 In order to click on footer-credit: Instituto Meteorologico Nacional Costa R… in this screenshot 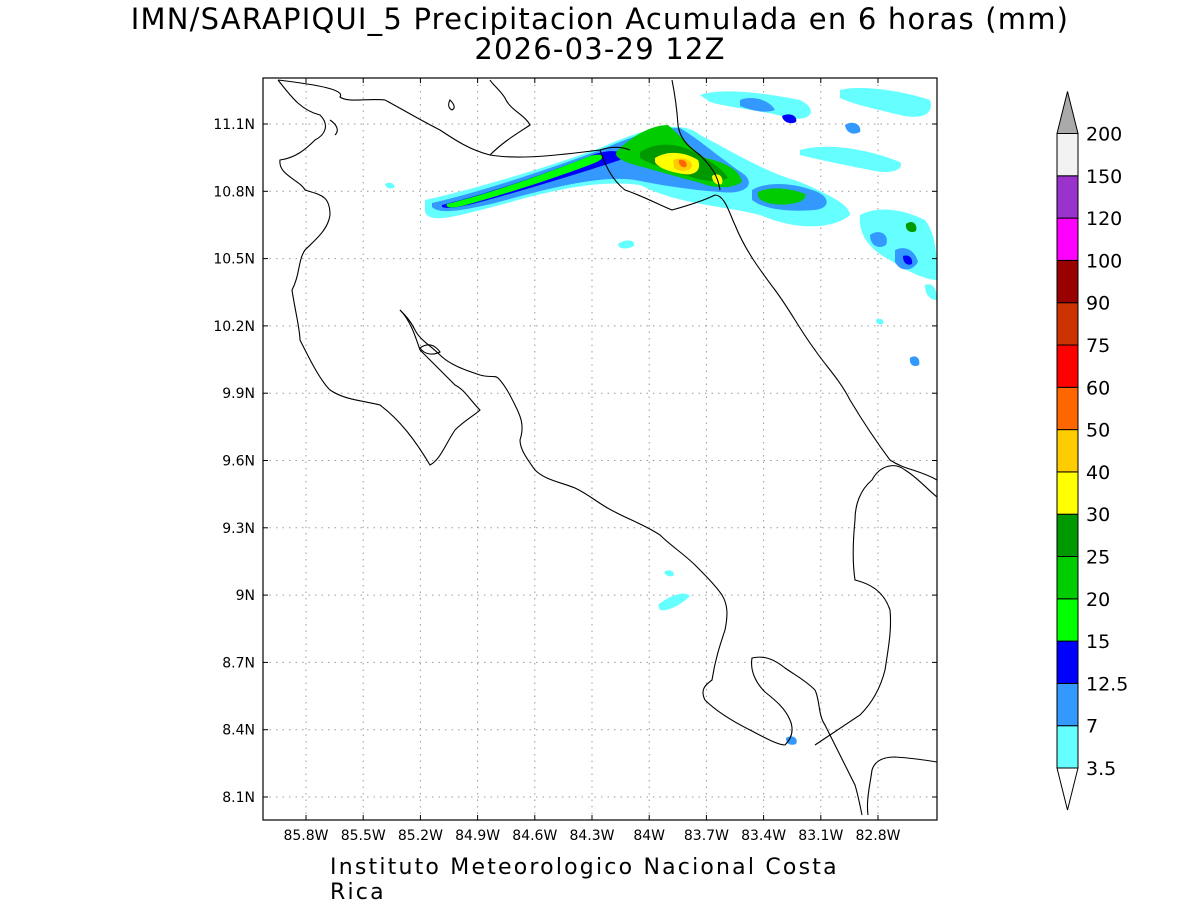, I will do `click(584, 880)`.